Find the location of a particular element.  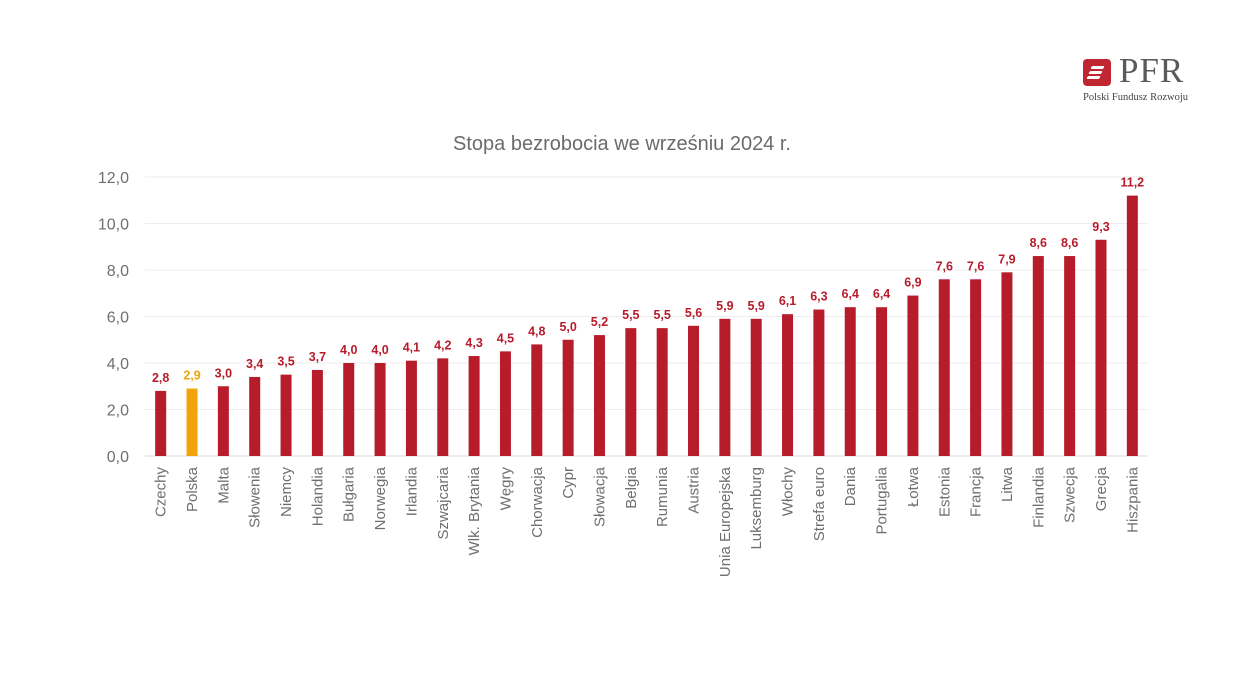

data-label: 4,8 is located at coordinates (536, 331).